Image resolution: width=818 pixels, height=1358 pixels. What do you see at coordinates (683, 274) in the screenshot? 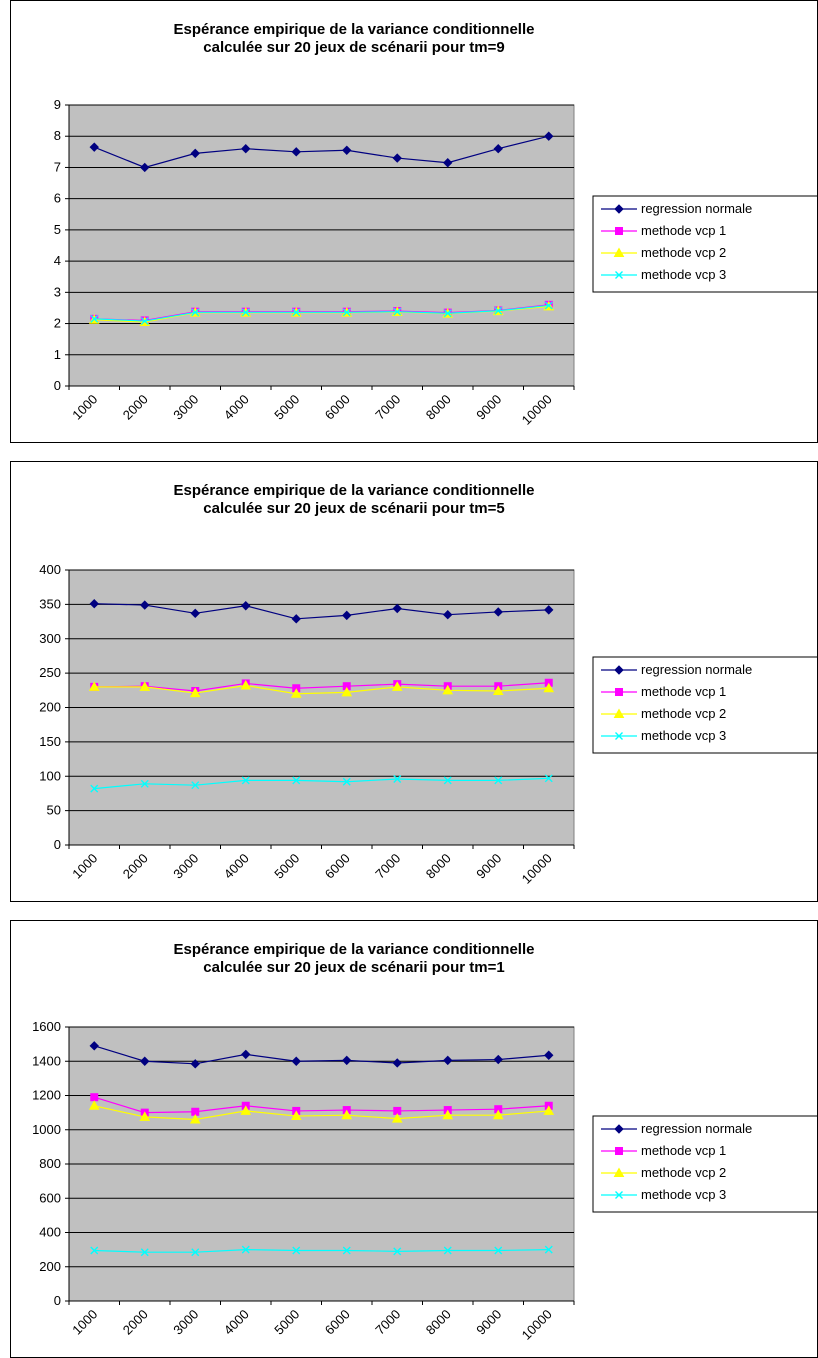
I see `legend-entry: methode vcp 3` at bounding box center [683, 274].